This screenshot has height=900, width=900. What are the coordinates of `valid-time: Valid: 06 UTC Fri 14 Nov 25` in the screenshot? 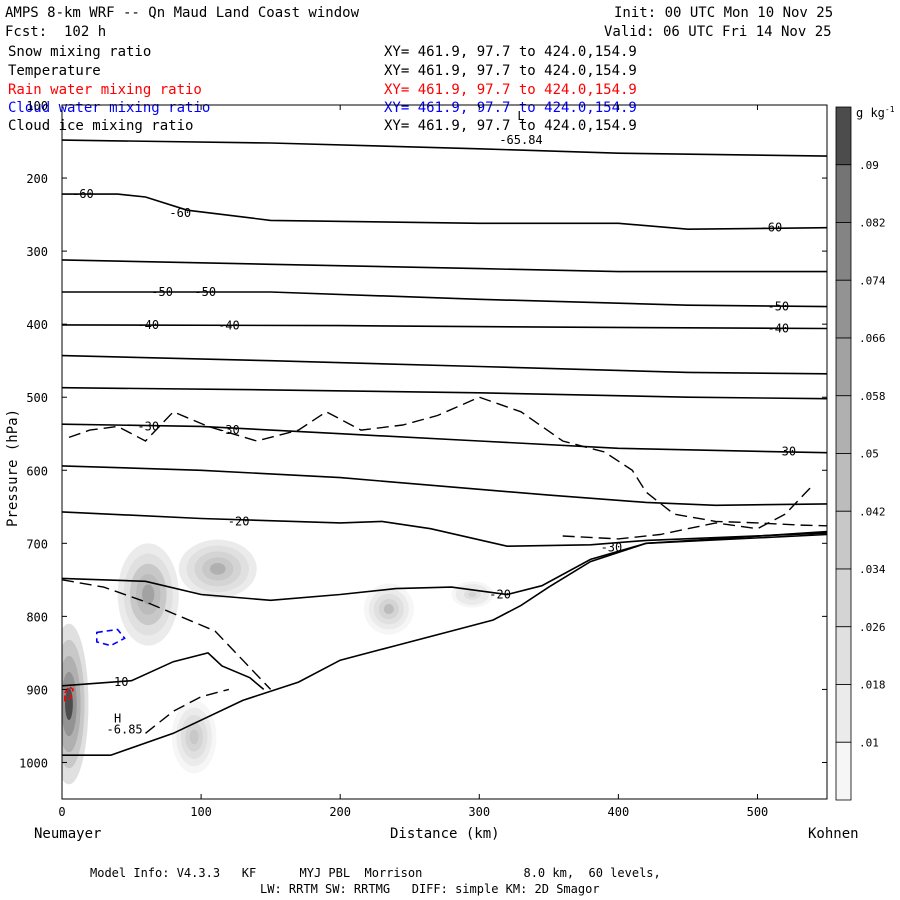 It's located at (718, 32).